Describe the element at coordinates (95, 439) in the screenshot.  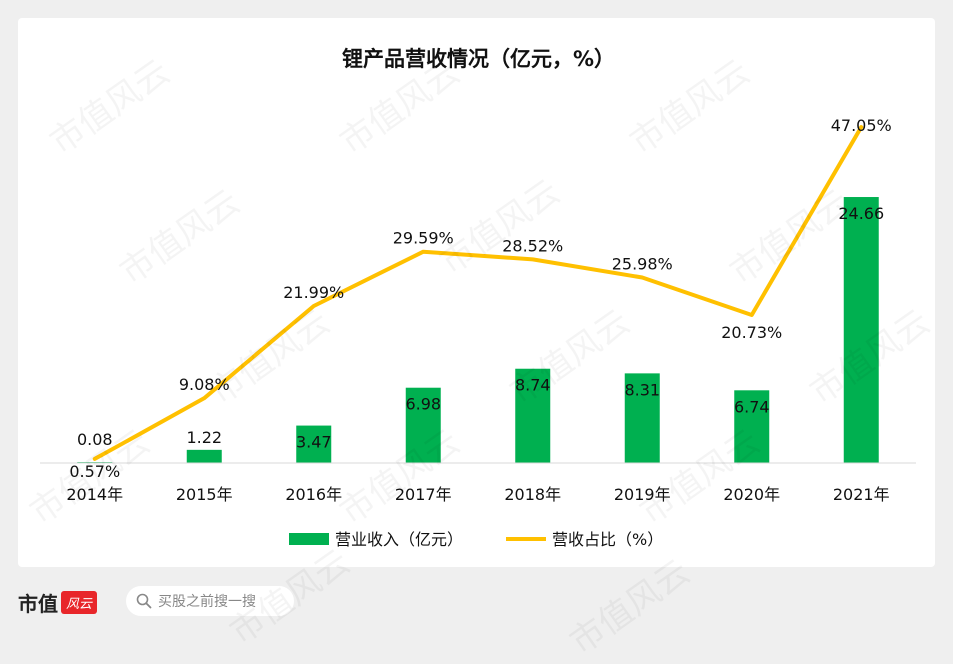
I see `bar-value-label: 0.08` at that location.